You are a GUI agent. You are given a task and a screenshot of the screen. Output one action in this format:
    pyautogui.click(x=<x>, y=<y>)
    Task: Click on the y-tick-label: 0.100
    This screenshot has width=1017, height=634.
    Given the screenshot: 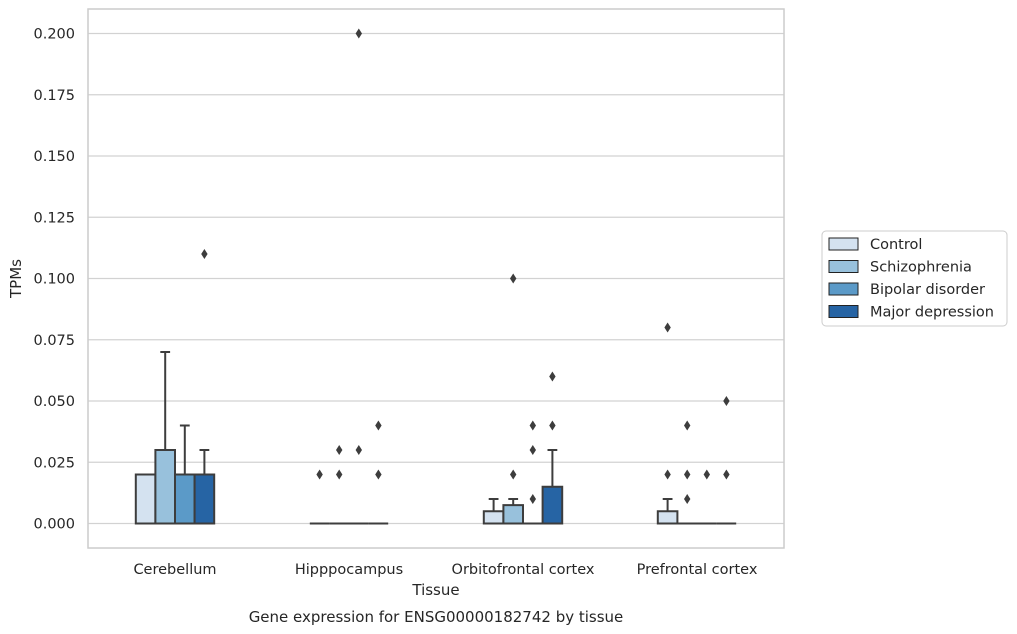 What is the action you would take?
    pyautogui.click(x=54, y=280)
    